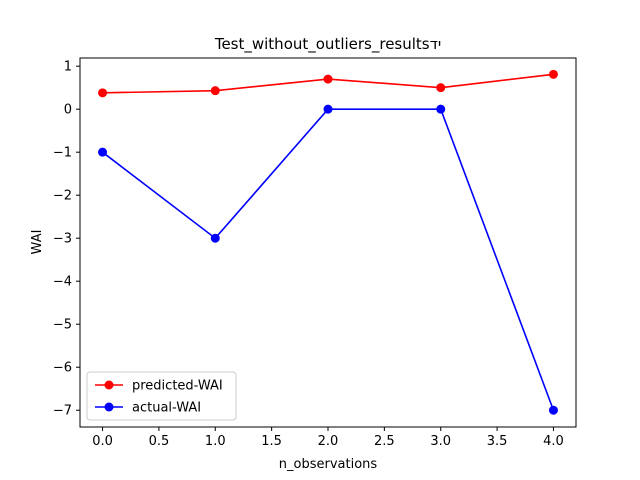 This screenshot has height=480, width=640. What do you see at coordinates (62, 282) in the screenshot?
I see `y-tick-label: −4` at bounding box center [62, 282].